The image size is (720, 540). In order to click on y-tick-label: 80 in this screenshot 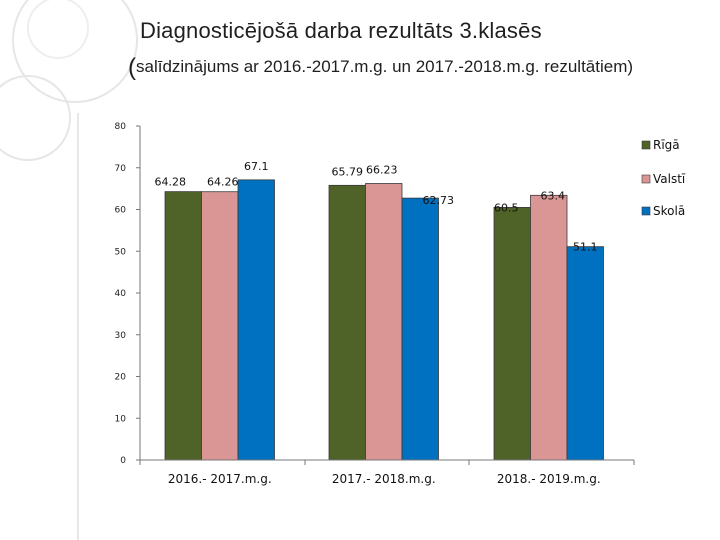, I will do `click(121, 127)`.